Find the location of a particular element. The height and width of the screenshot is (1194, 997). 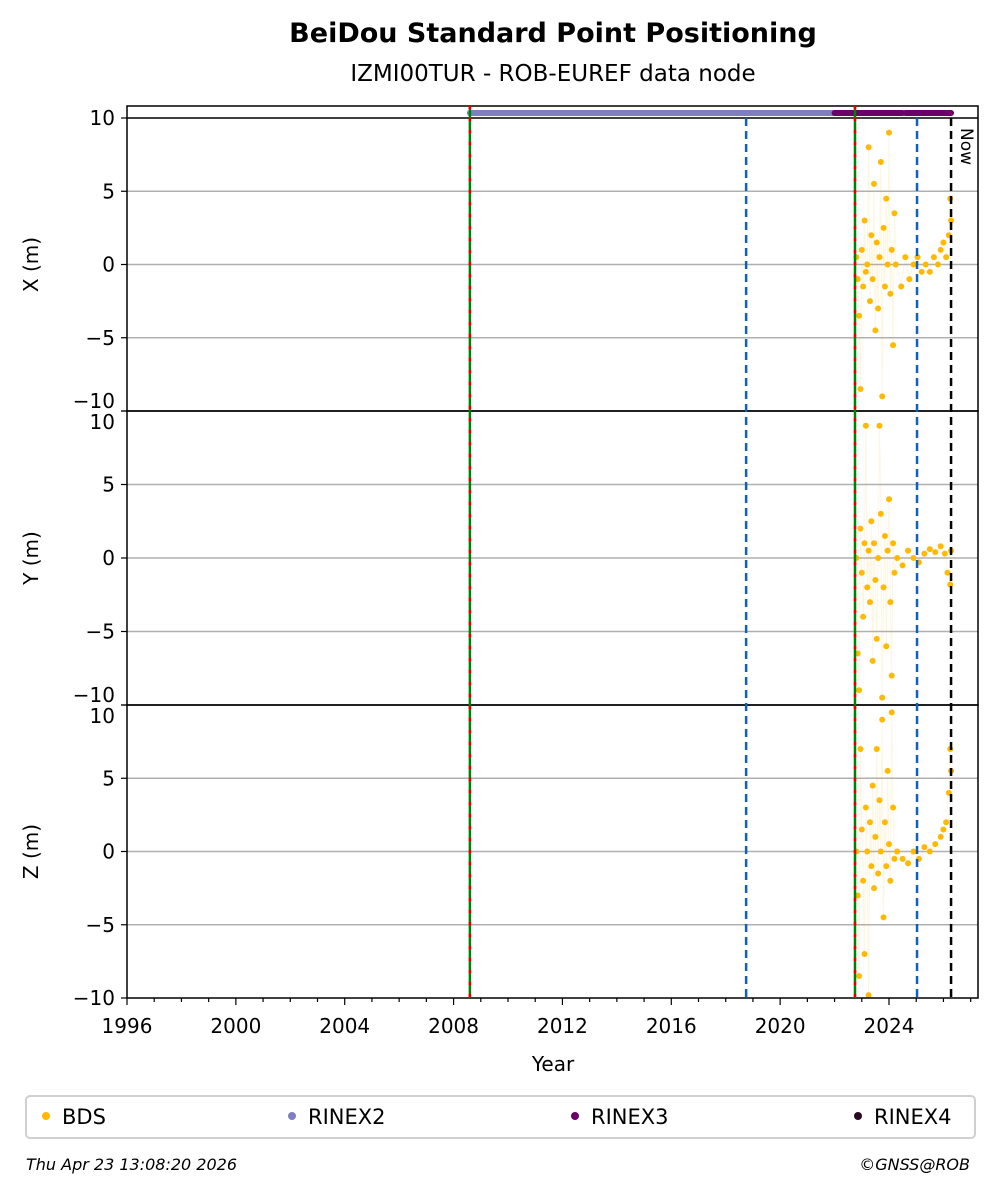

x-tick-label: 2012 is located at coordinates (562, 1026).